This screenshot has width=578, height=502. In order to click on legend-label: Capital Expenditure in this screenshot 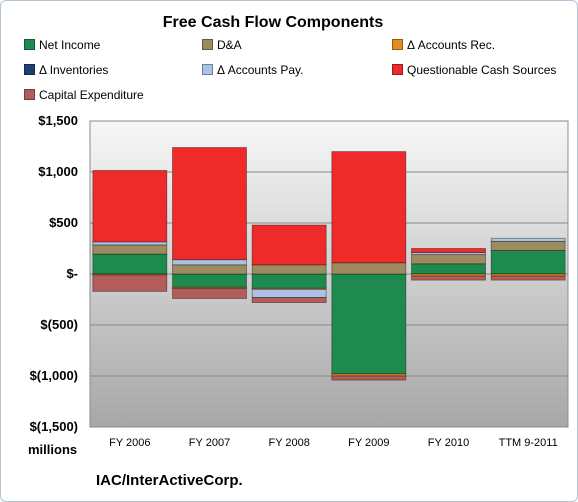, I will do `click(91, 95)`.